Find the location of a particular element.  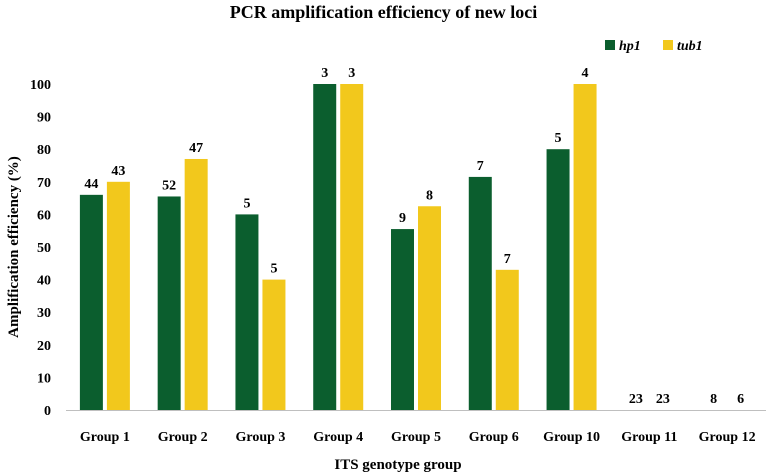

data-label-hp1-4: 3 is located at coordinates (324, 73).